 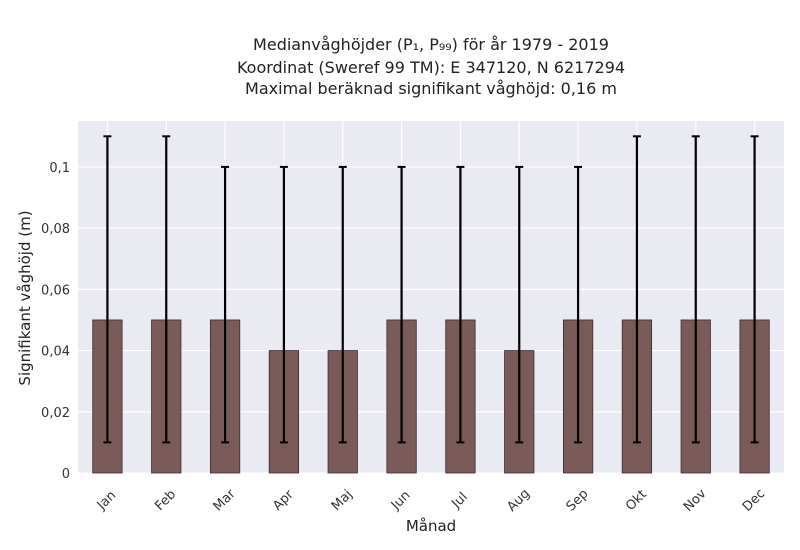 I want to click on y-axis-title: Signifikant våghöjd (m), so click(x=25, y=297).